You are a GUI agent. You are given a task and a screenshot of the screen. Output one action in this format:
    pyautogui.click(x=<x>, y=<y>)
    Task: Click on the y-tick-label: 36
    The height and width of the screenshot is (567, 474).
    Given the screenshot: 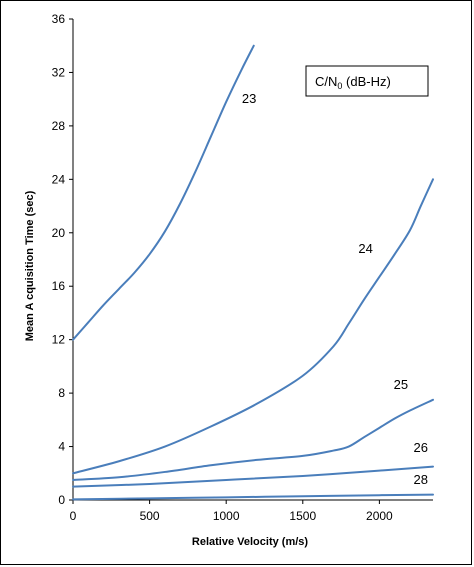 What is the action you would take?
    pyautogui.click(x=59, y=19)
    